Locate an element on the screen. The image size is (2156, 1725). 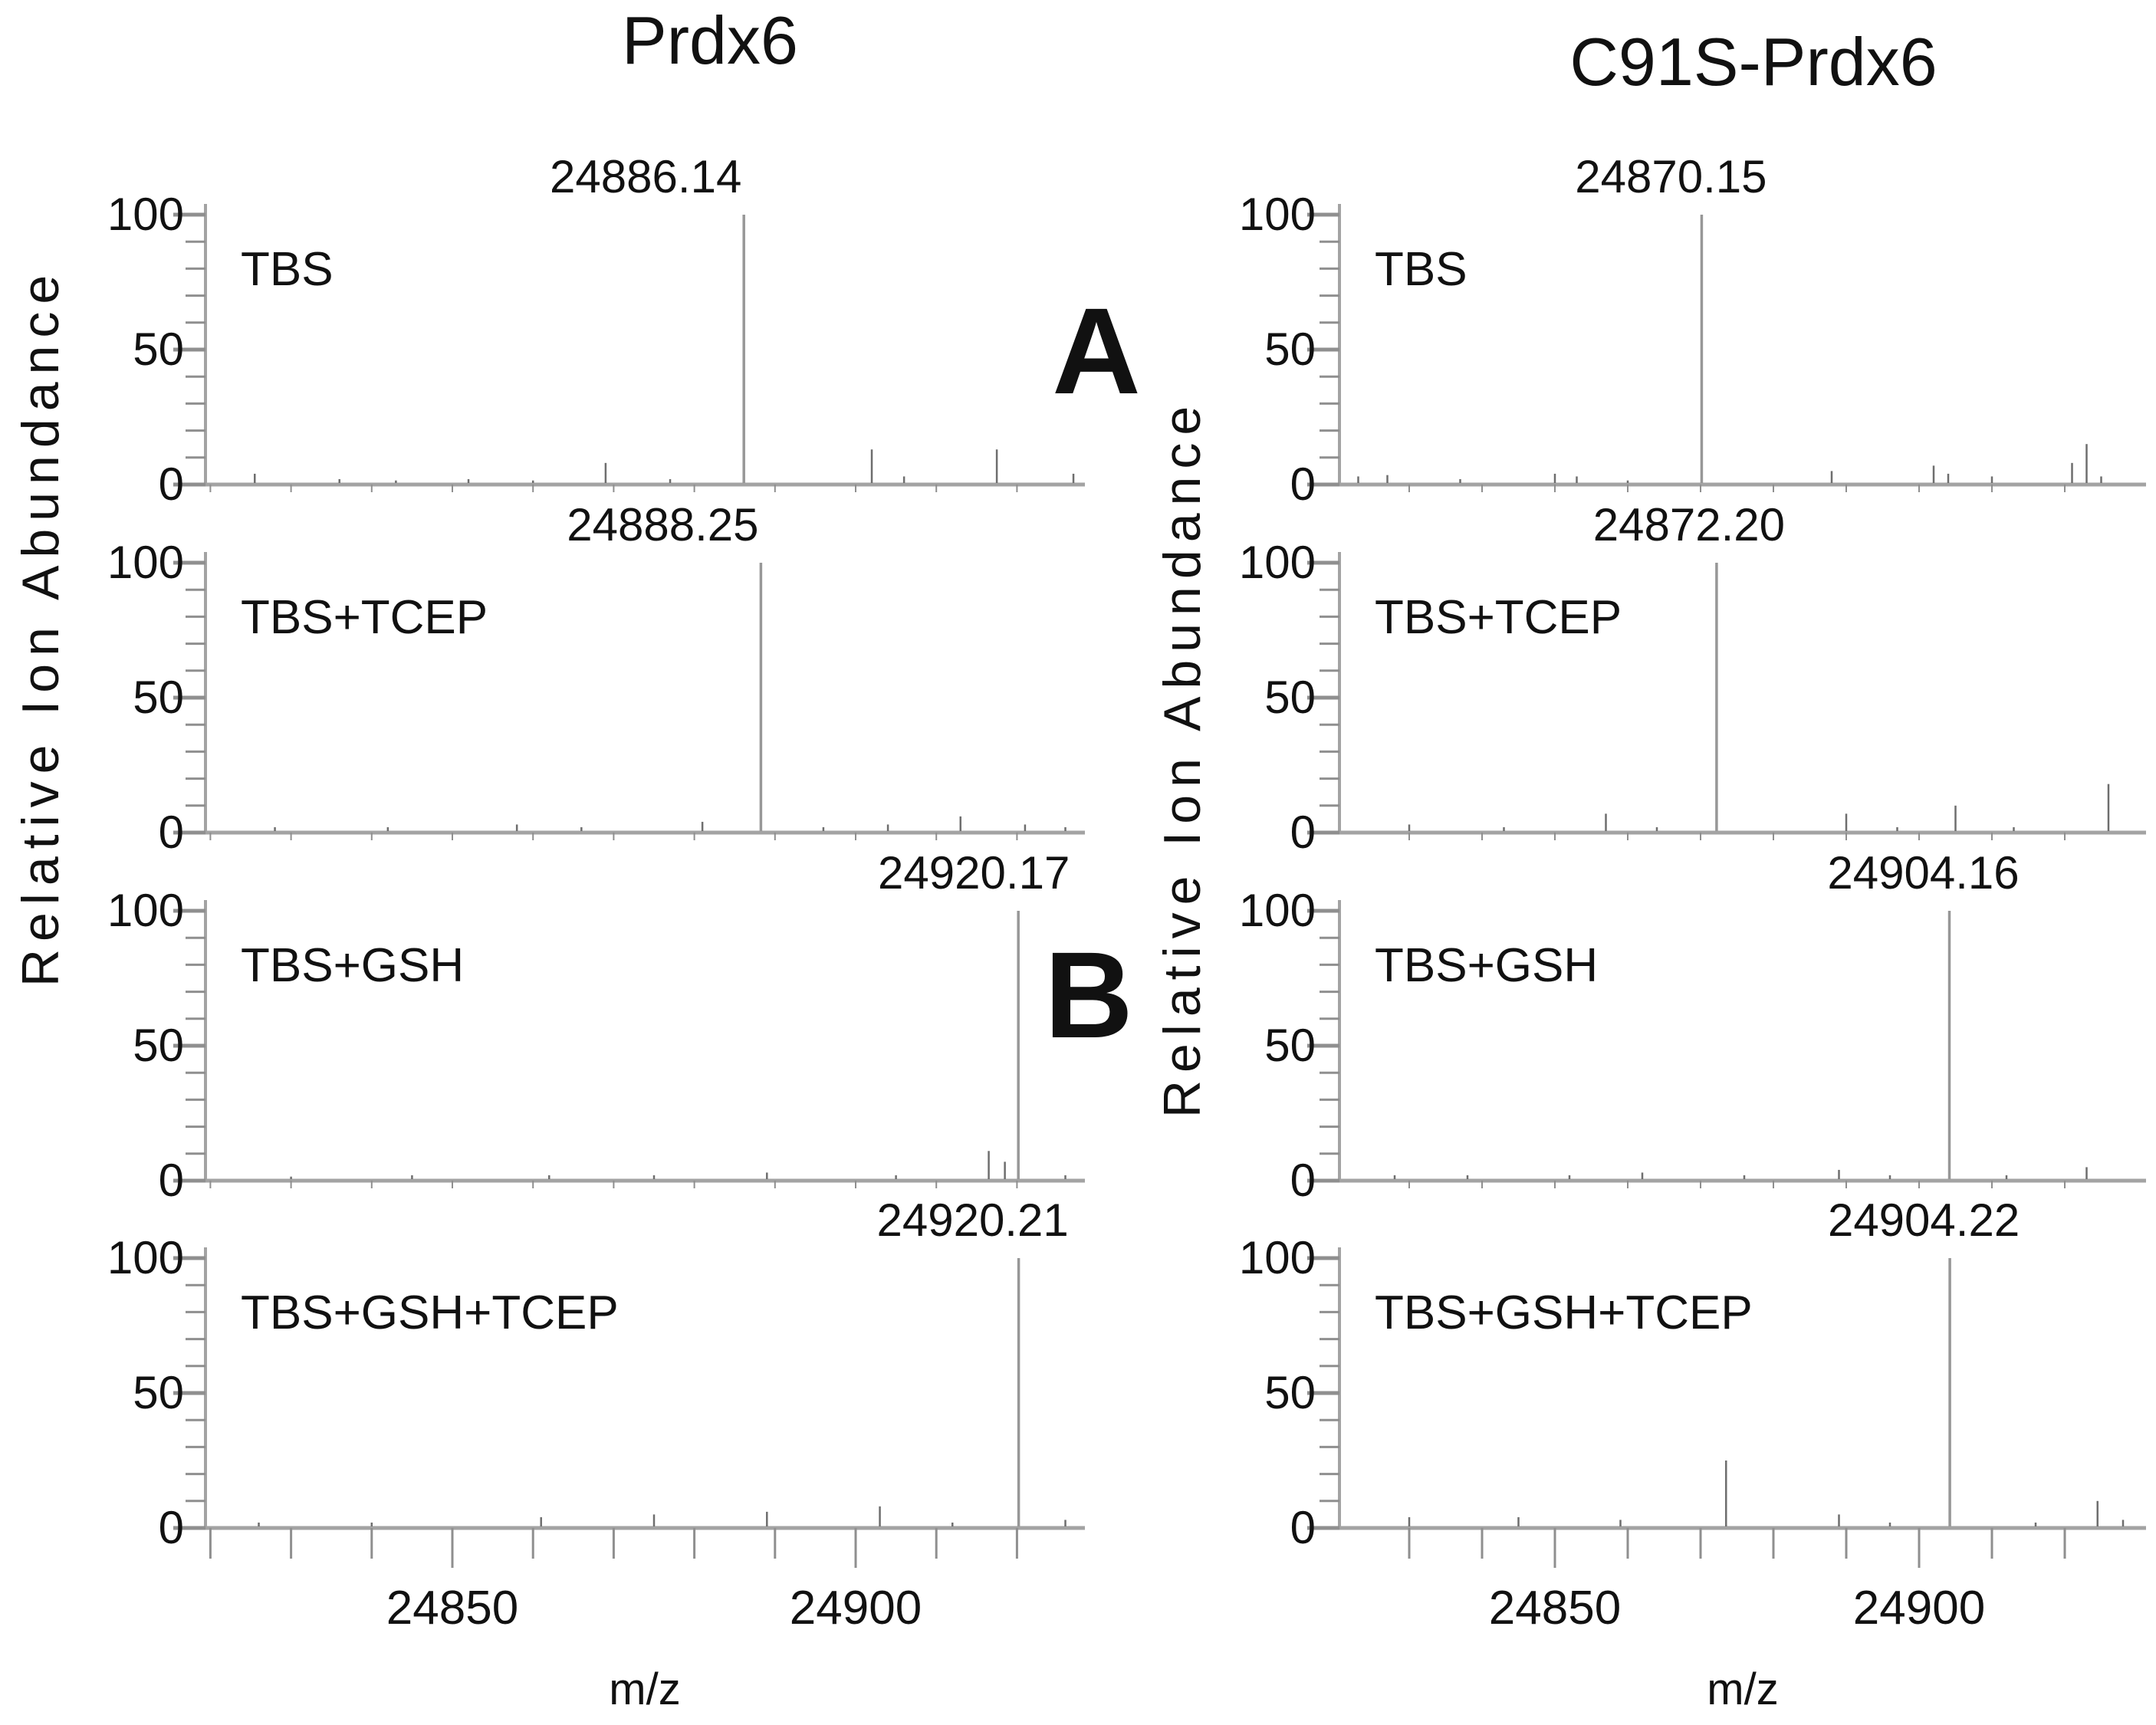
peak-mz-label: 24920.21 is located at coordinates (972, 1220).